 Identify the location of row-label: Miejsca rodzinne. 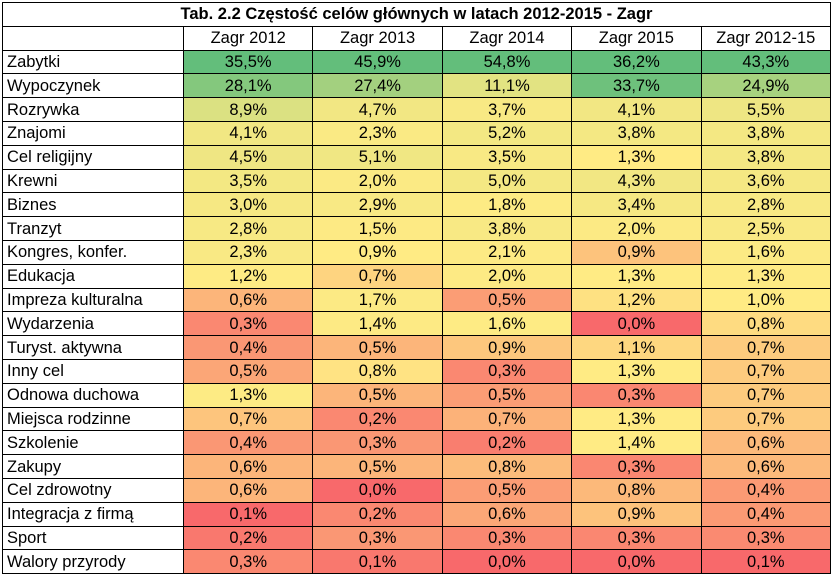
(93, 419).